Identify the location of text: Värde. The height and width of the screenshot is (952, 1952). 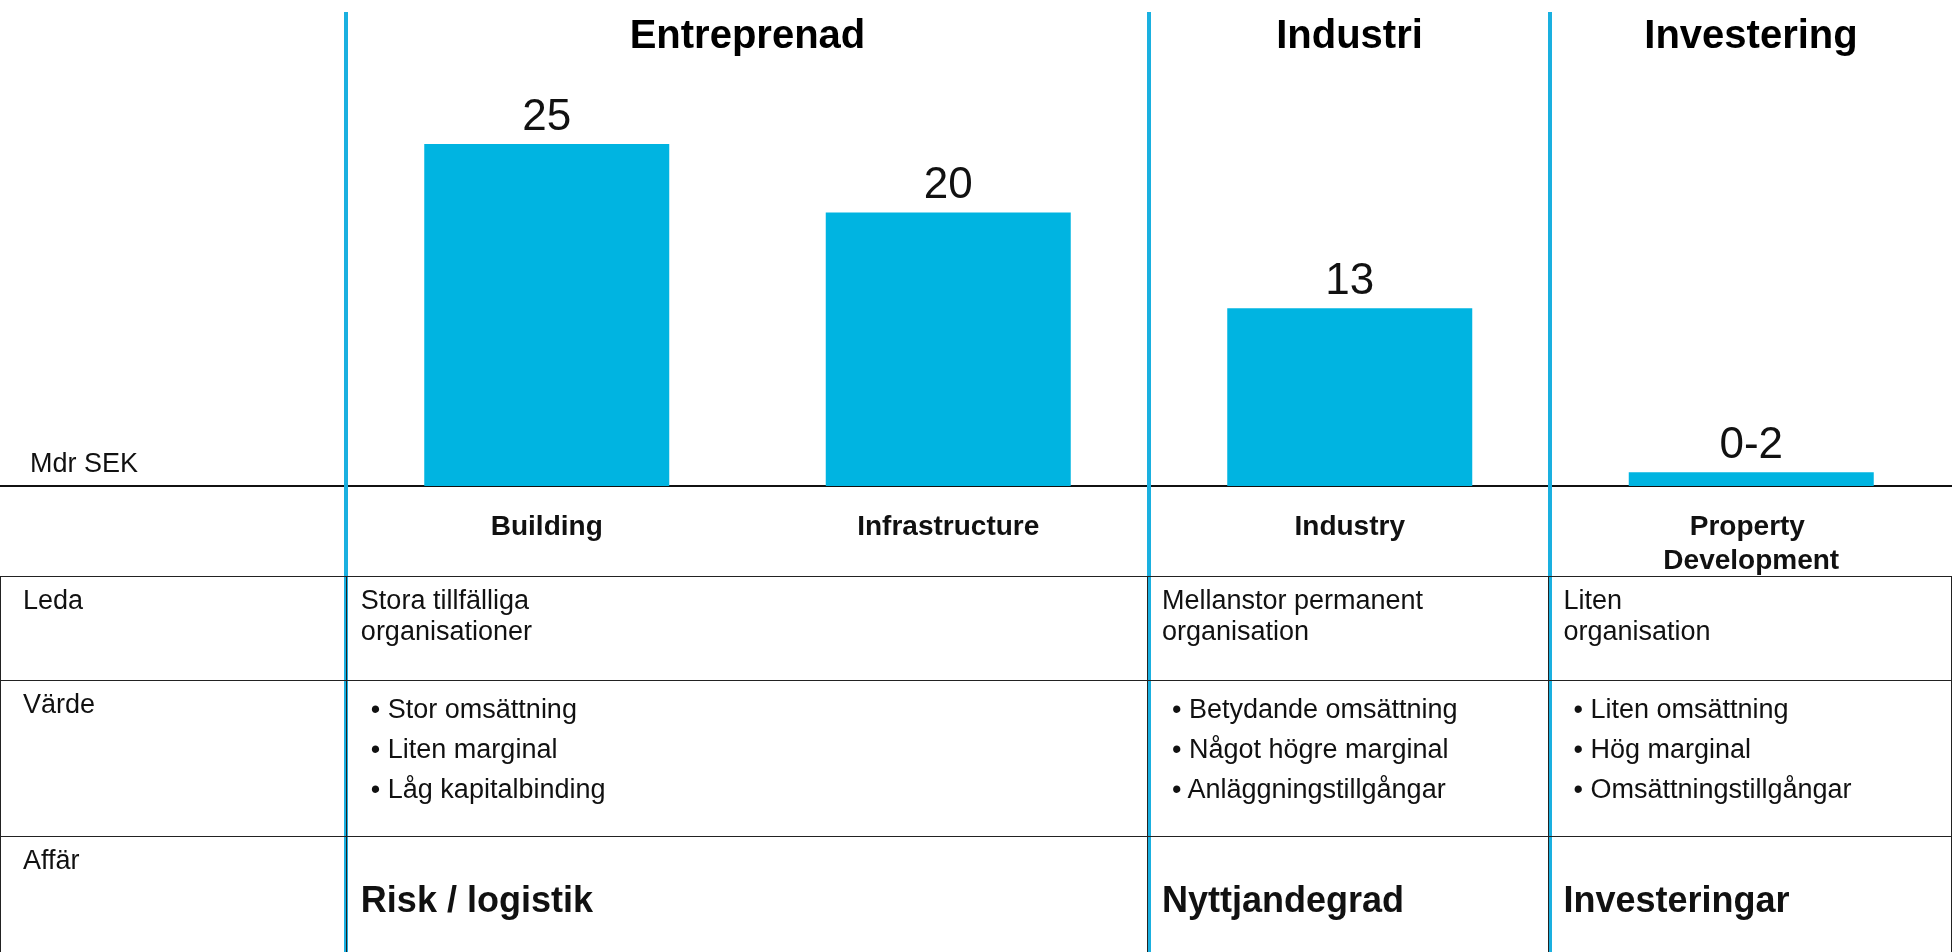
(173, 758).